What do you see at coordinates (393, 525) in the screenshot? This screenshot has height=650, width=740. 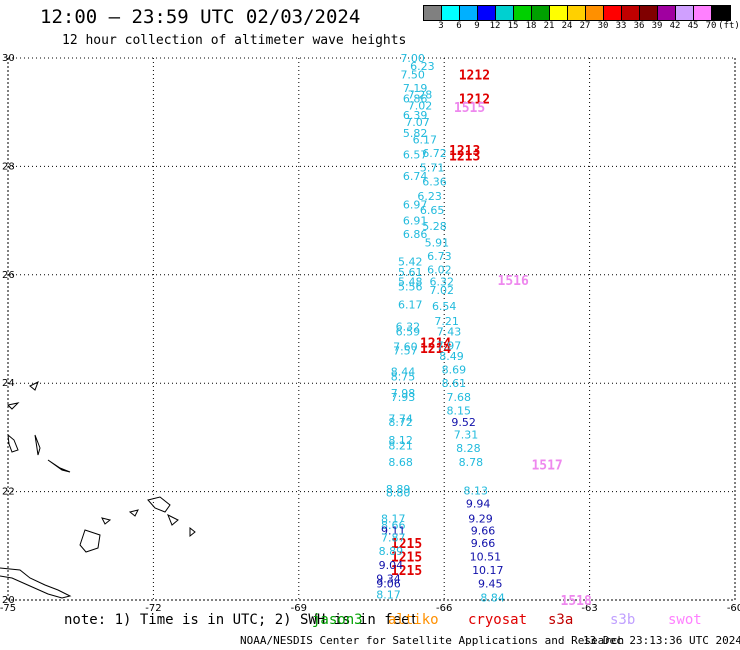 I see `wave-height-label: 8.66` at bounding box center [393, 525].